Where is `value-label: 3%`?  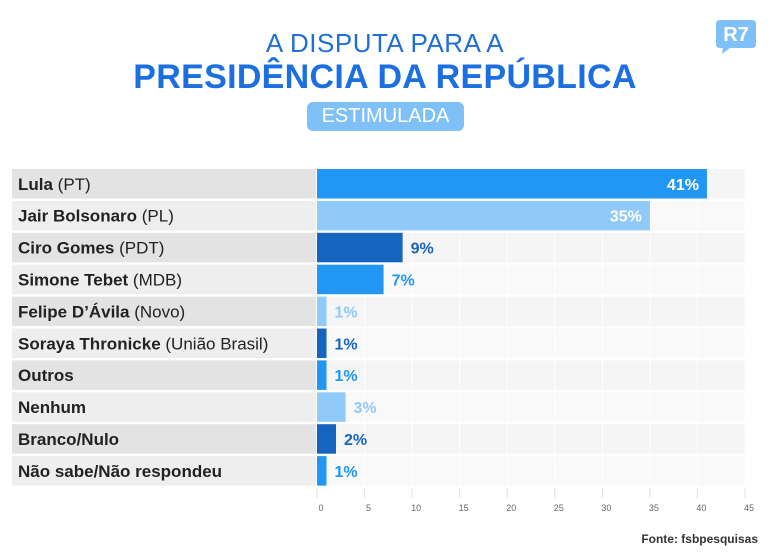
value-label: 3% is located at coordinates (365, 408).